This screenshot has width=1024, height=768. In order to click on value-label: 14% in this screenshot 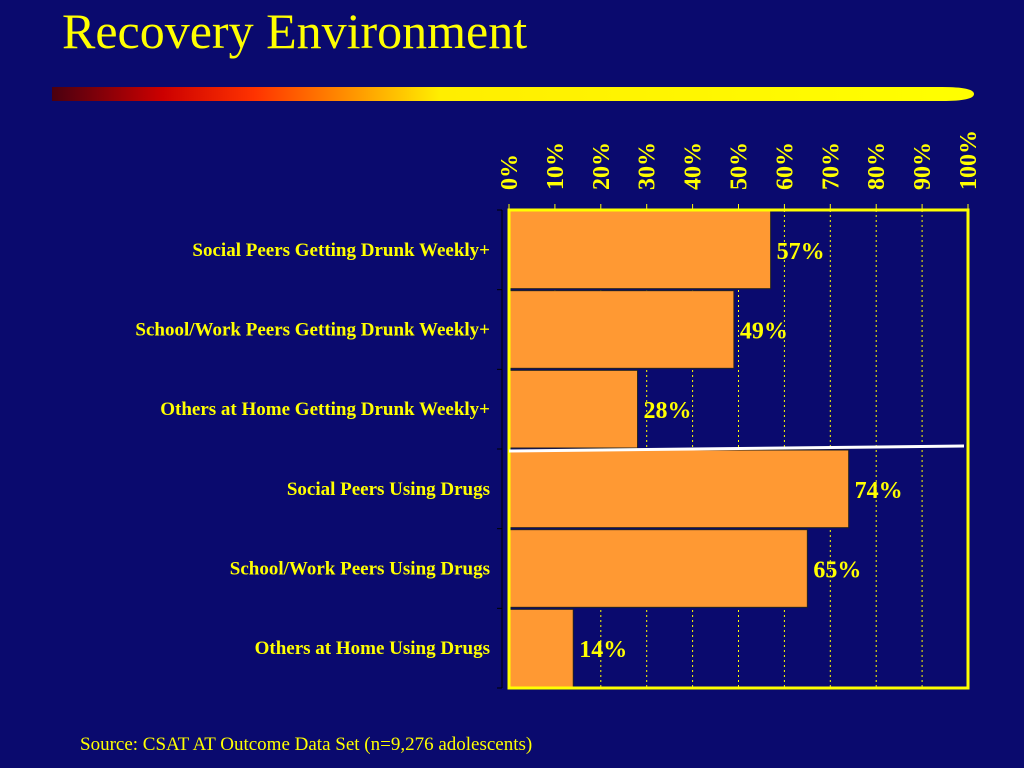, I will do `click(603, 650)`.